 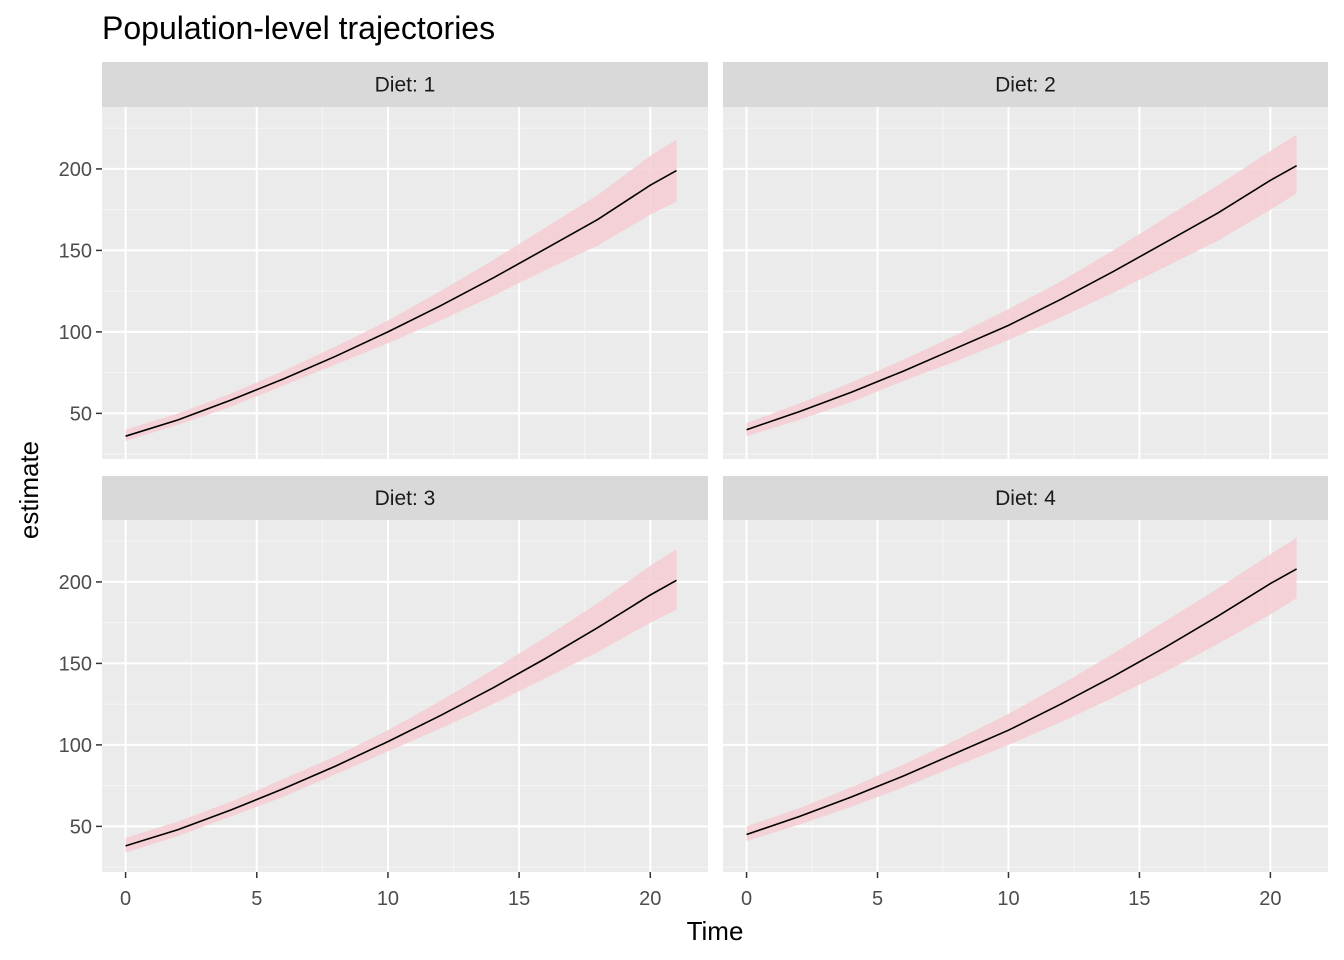 What do you see at coordinates (715, 931) in the screenshot?
I see `x-axis-title: Time` at bounding box center [715, 931].